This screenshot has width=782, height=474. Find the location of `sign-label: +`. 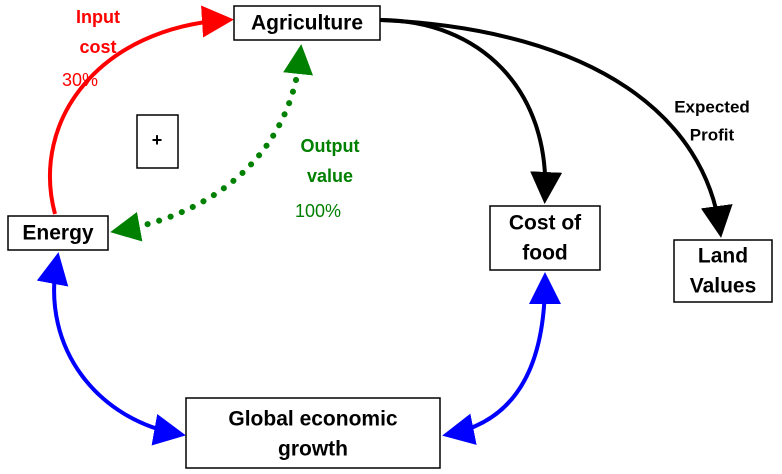

sign-label: + is located at coordinates (157, 140).